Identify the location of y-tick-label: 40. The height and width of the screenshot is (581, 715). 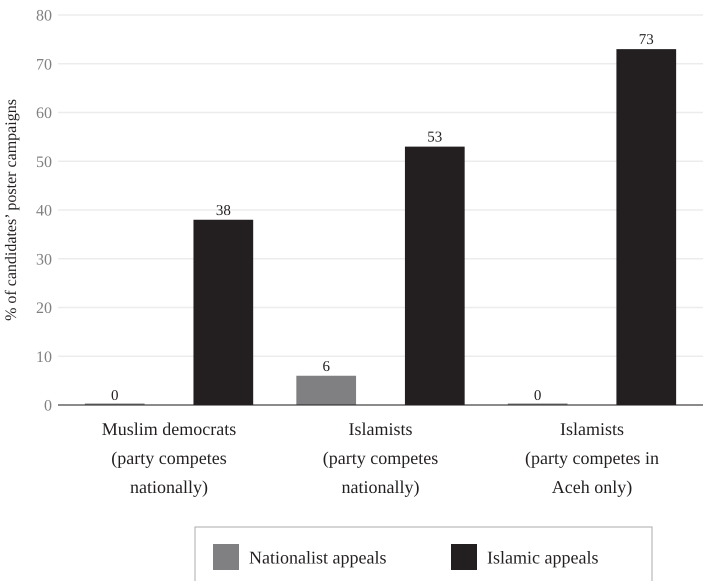
(44, 211).